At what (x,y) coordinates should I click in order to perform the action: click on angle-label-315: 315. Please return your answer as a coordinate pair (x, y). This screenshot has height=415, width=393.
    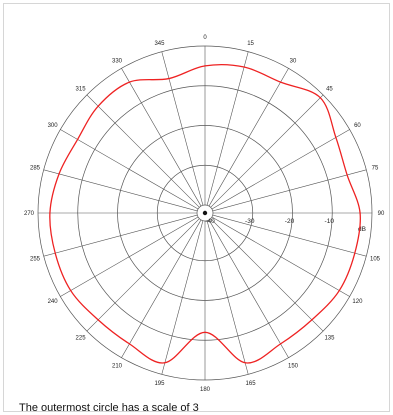
    Looking at the image, I should click on (81, 90).